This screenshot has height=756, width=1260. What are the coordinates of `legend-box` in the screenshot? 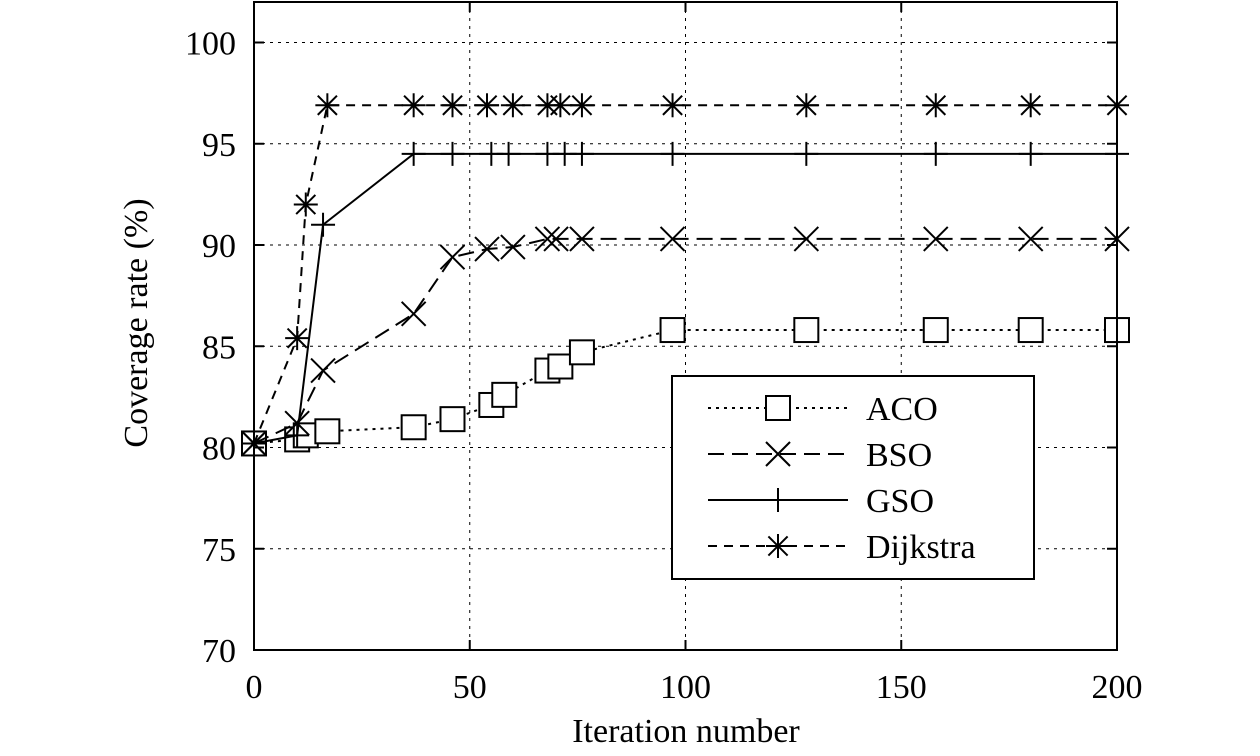 It's located at (853, 477).